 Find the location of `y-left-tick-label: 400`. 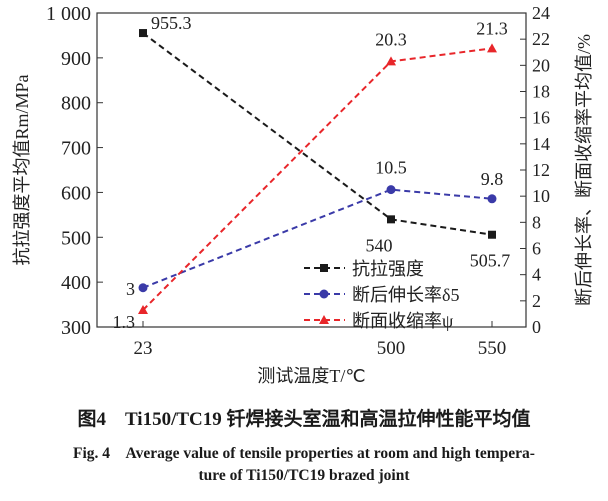

y-left-tick-label: 400 is located at coordinates (76, 283).